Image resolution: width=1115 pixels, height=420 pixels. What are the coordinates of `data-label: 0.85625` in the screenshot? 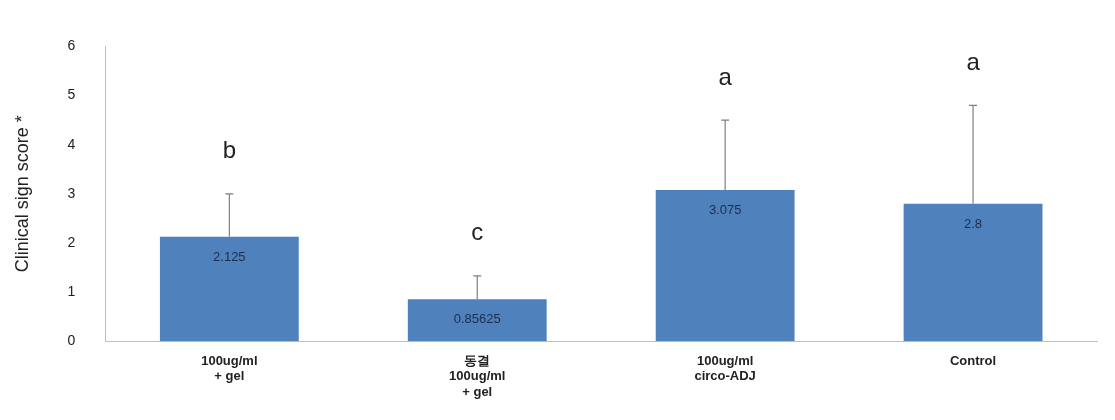 It's located at (477, 319).